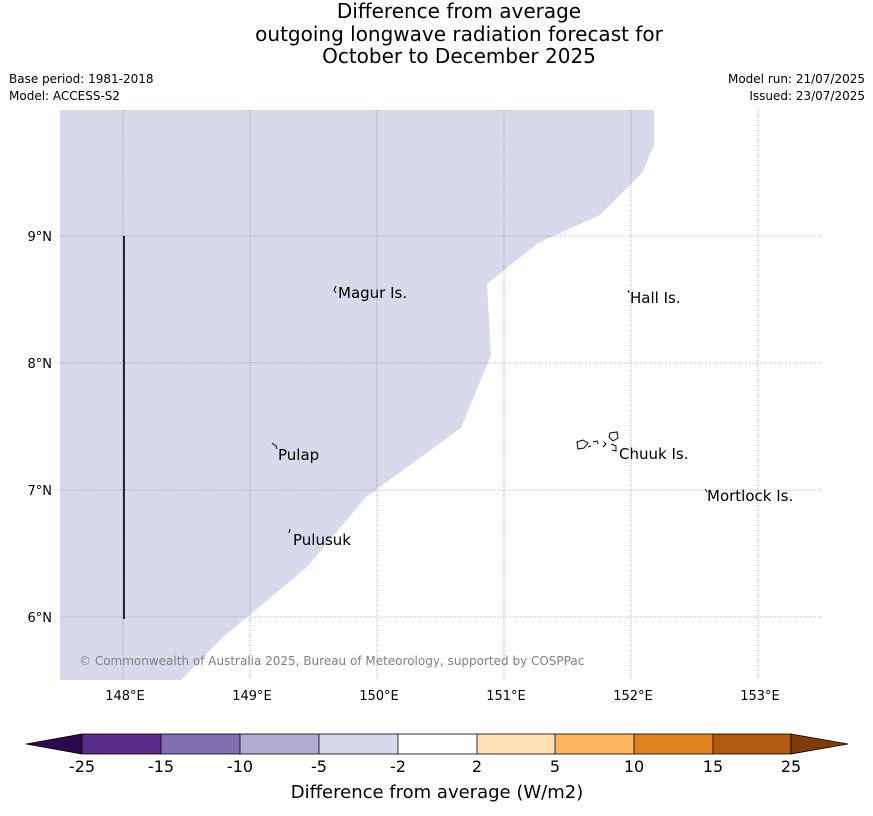 This screenshot has width=873, height=816. What do you see at coordinates (322, 540) in the screenshot?
I see `label-pulusuk: Pulusuk` at bounding box center [322, 540].